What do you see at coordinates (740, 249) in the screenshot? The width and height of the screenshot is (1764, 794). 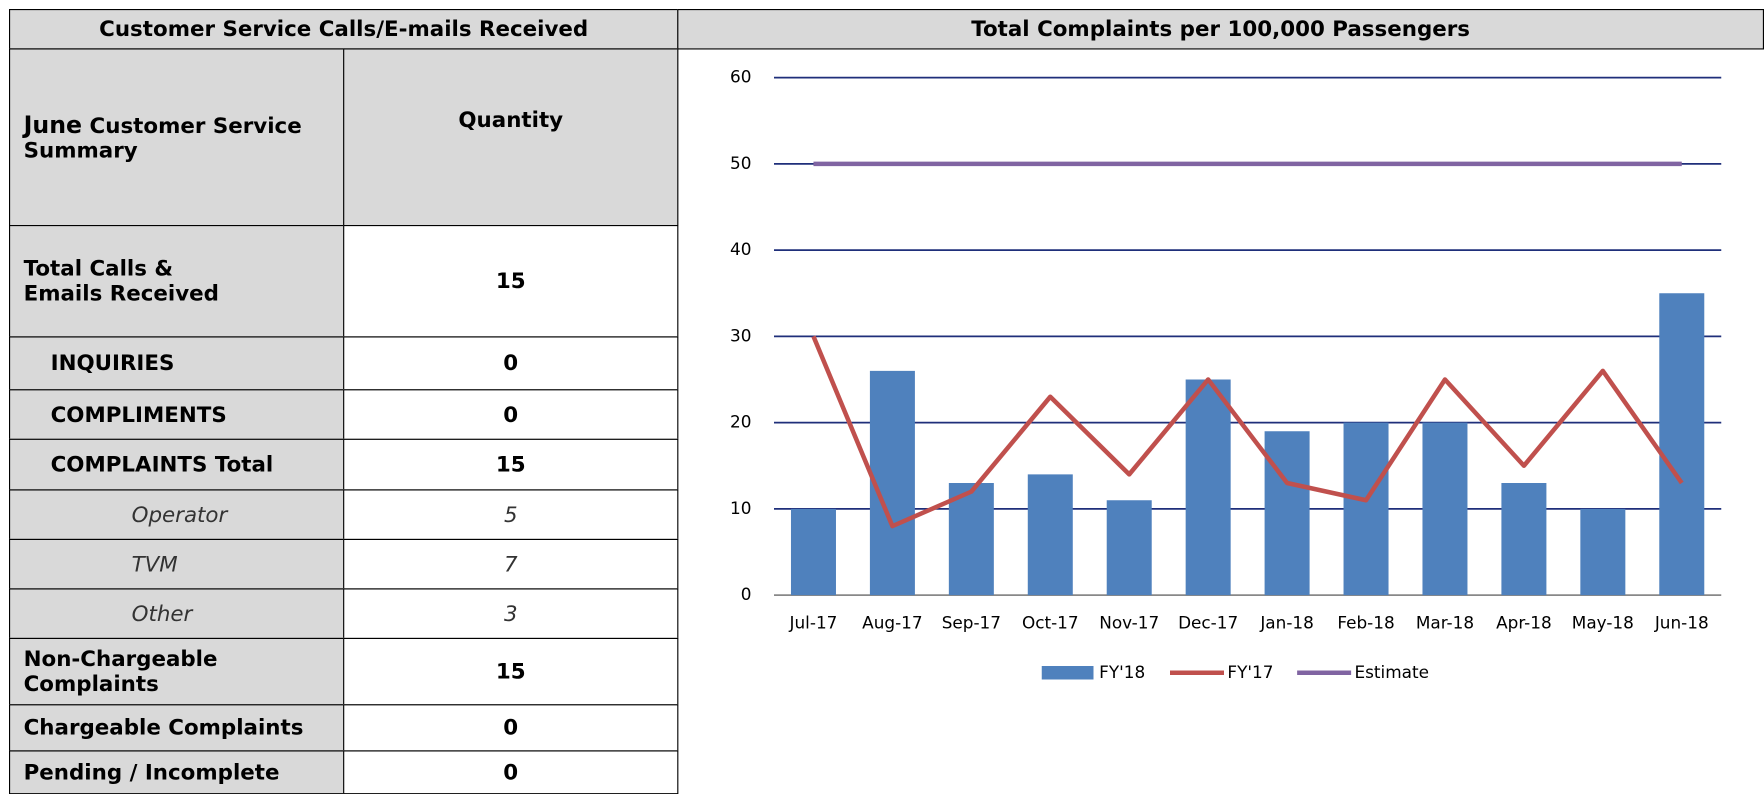 I see `y-tick-label: 40` at bounding box center [740, 249].